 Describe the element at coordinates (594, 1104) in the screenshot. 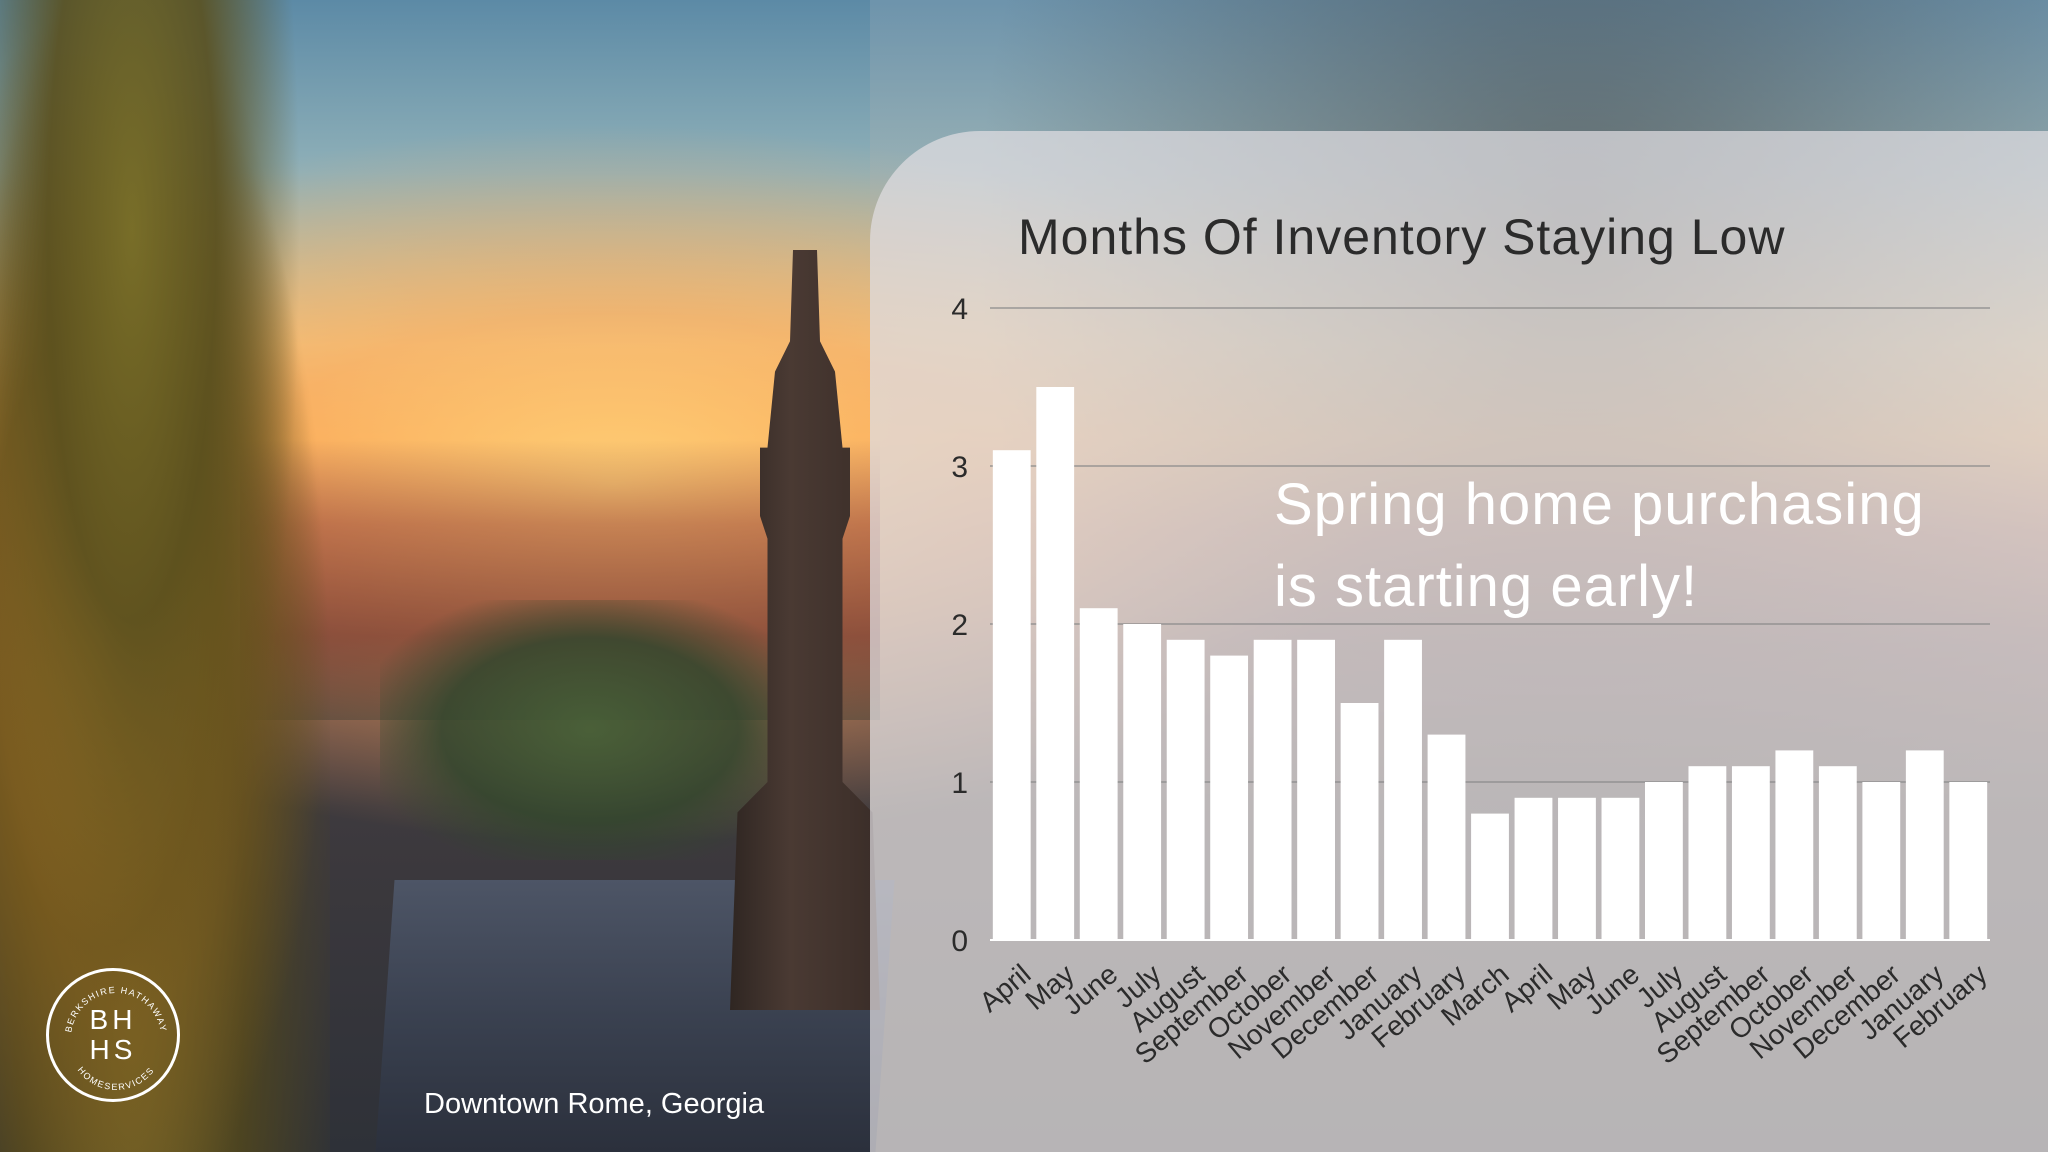

I see `photo-caption: Downtown Rome, Georgia` at that location.